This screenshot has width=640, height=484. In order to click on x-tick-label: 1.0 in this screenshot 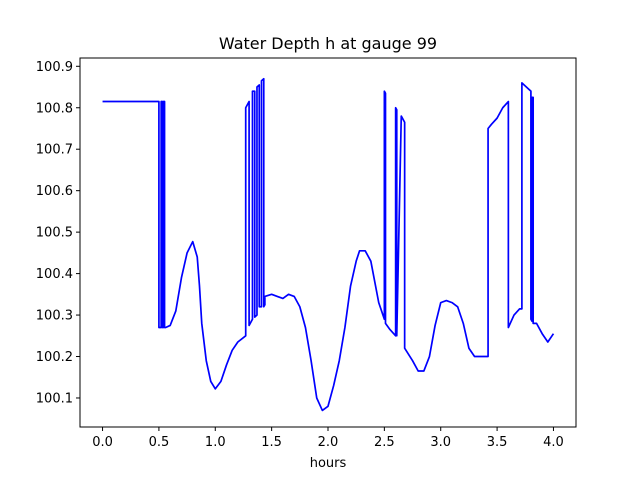, I will do `click(215, 442)`.